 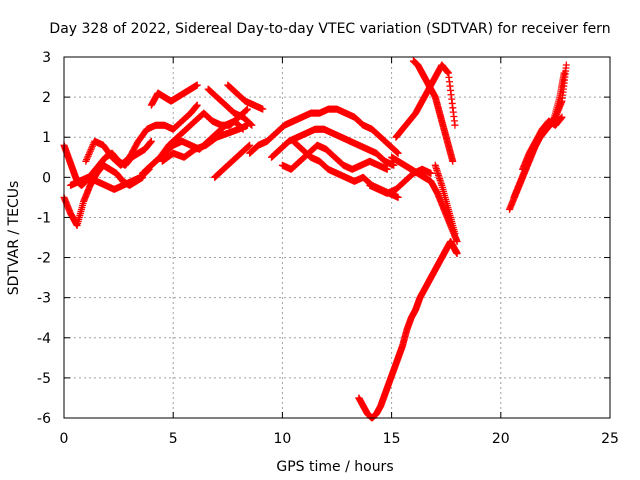 I want to click on x-tick-label: 20, so click(x=501, y=439).